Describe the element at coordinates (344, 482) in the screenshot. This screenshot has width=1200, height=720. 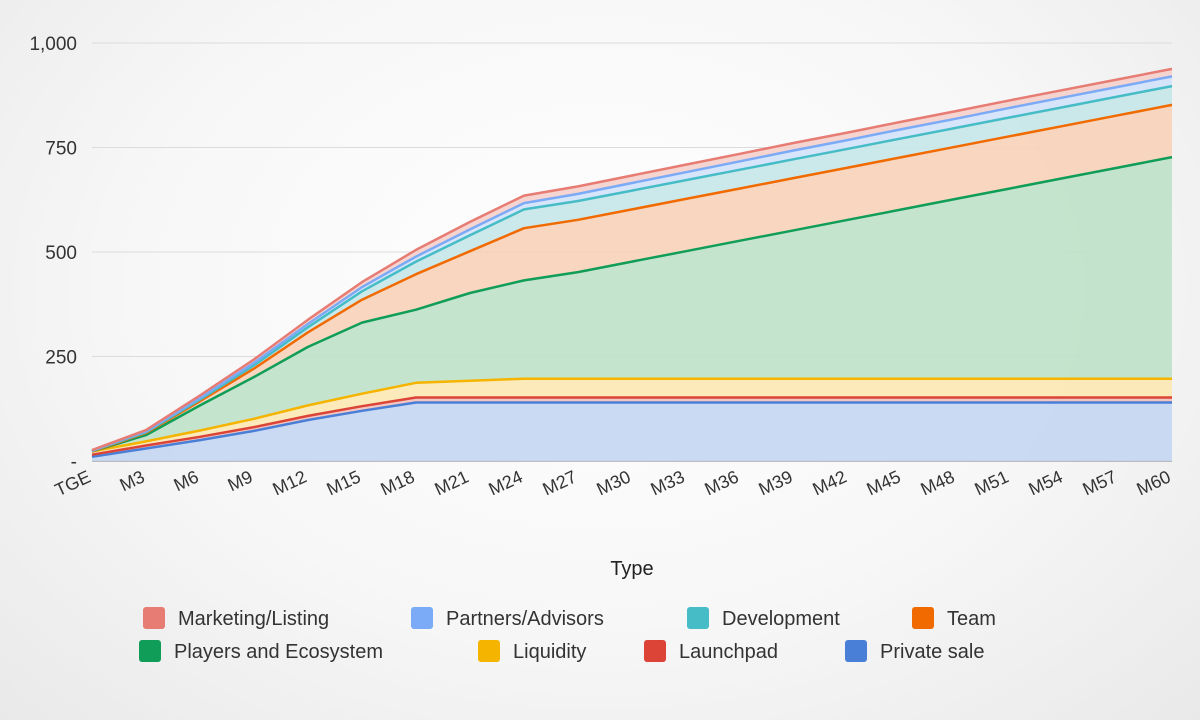
I see `x-tick-label: M15` at that location.